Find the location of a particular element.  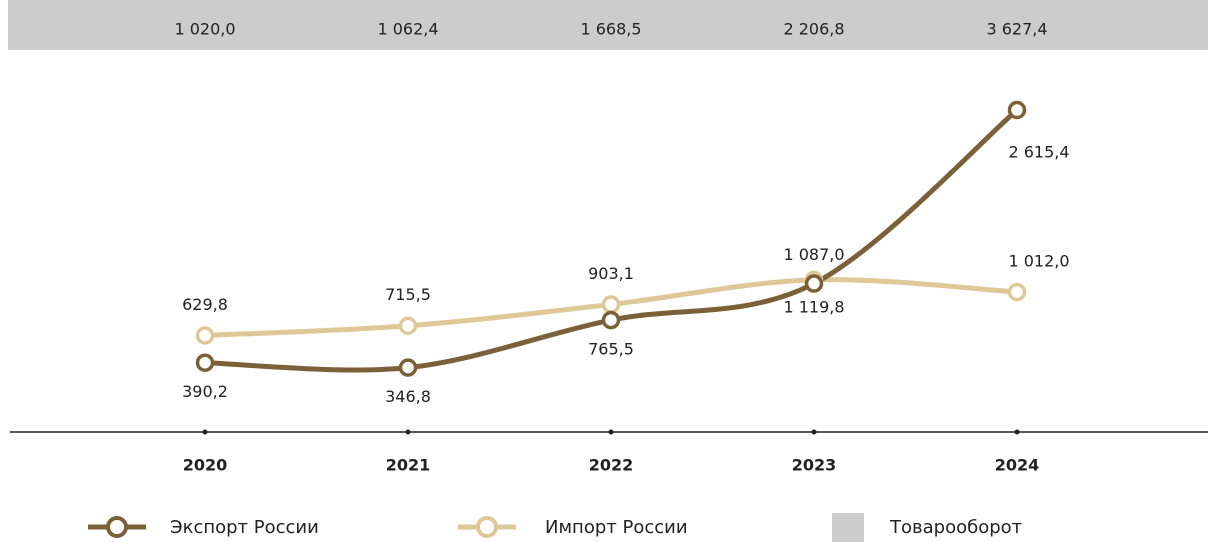

data-label: 1 119,8 is located at coordinates (813, 306).